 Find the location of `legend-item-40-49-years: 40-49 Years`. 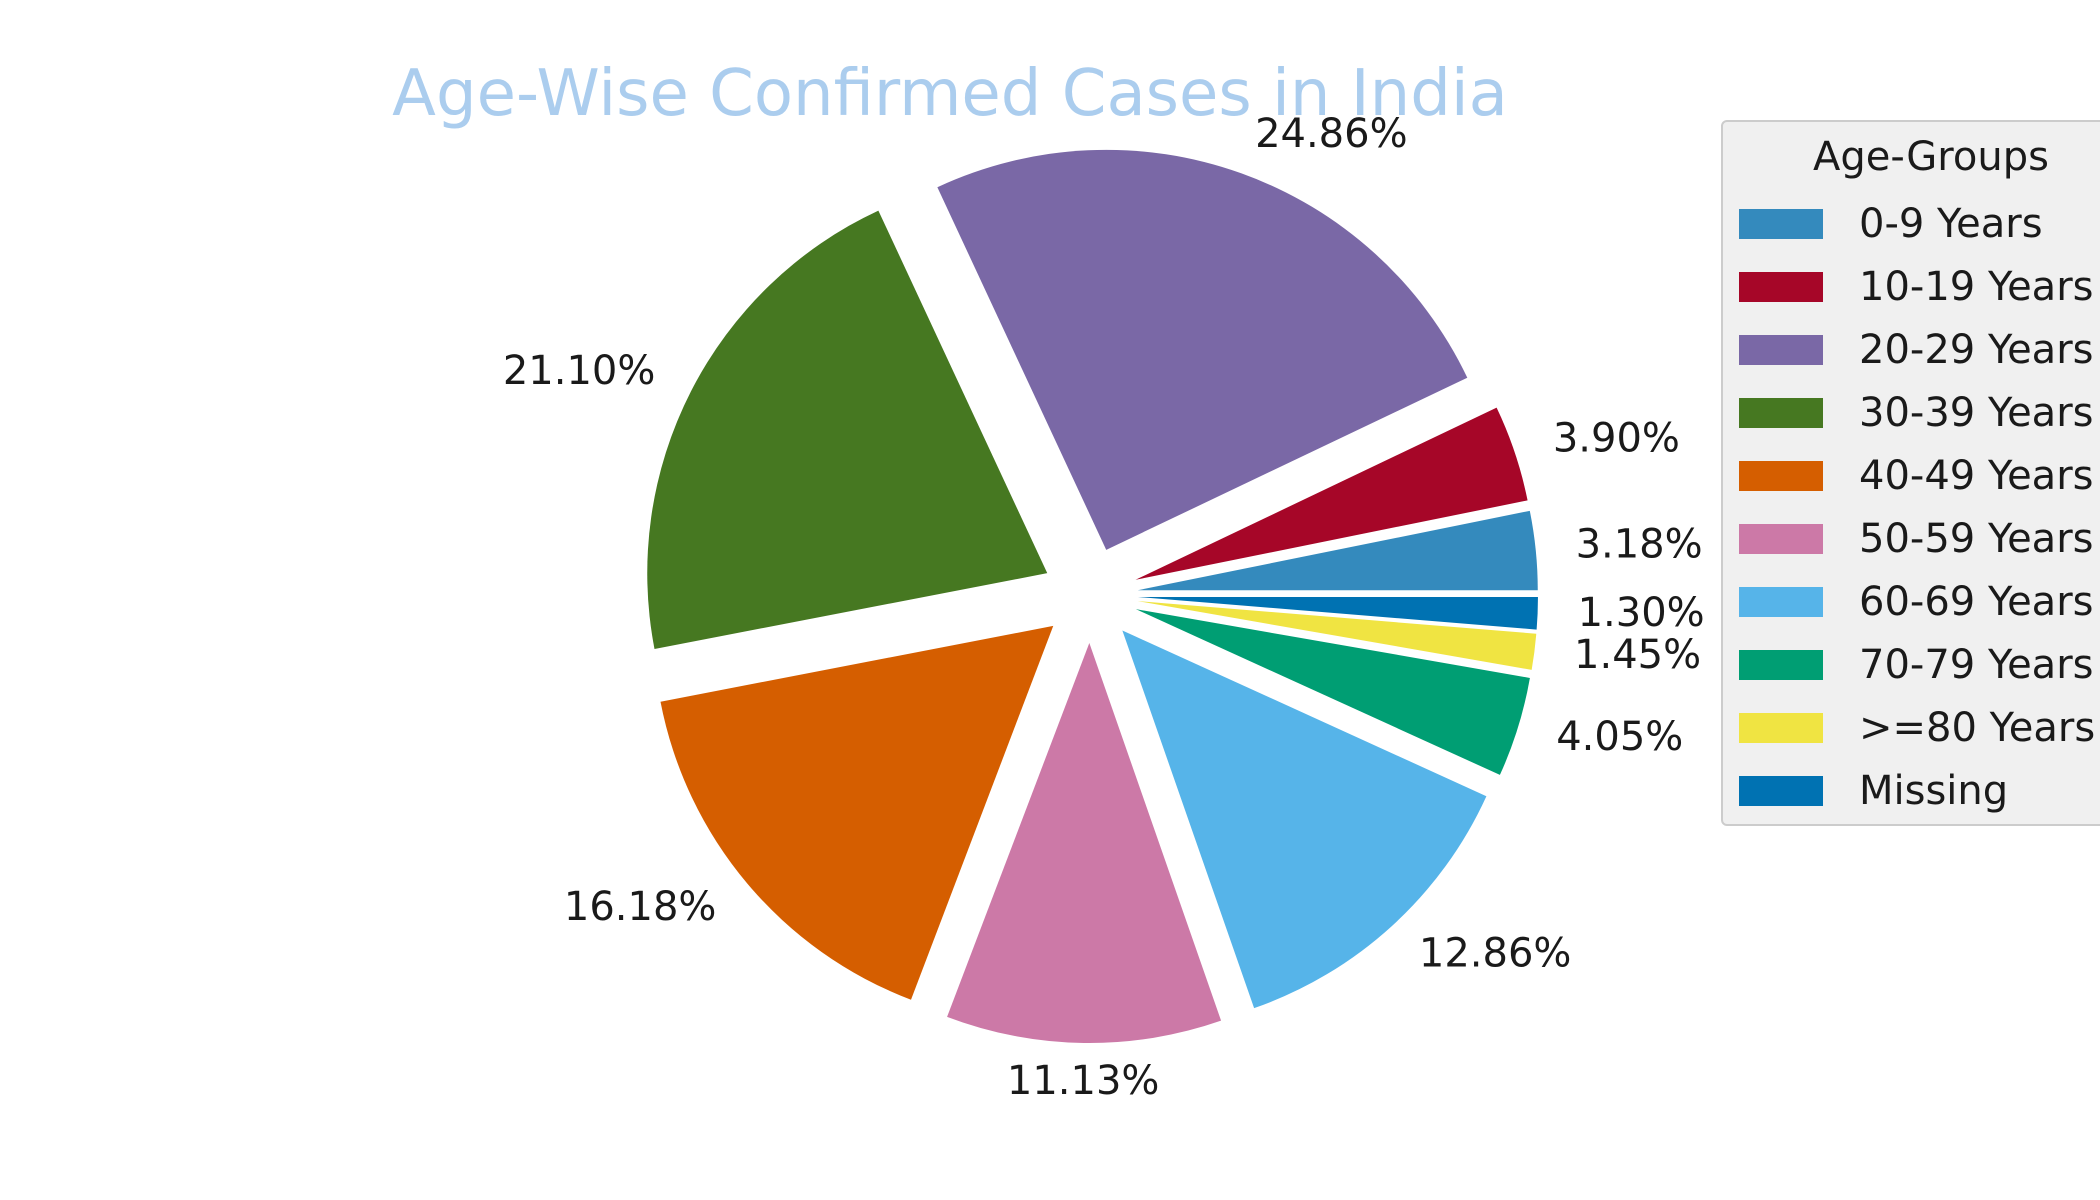

legend-item-40-49-years: 40-49 Years is located at coordinates (1911, 475).